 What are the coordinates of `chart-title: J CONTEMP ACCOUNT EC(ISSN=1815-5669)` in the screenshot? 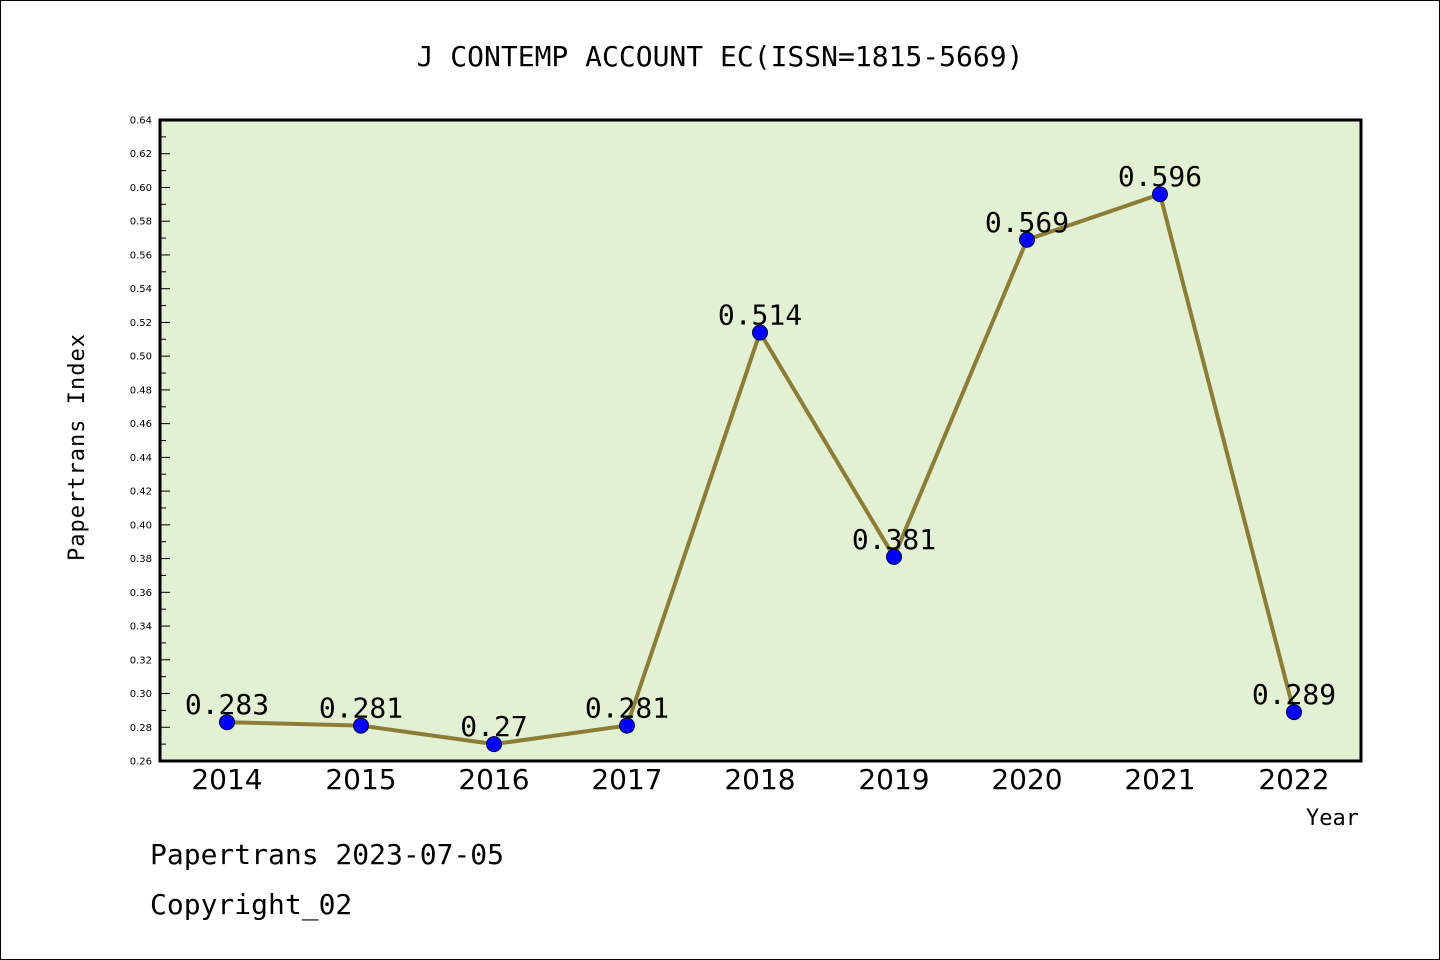 It's located at (720, 56).